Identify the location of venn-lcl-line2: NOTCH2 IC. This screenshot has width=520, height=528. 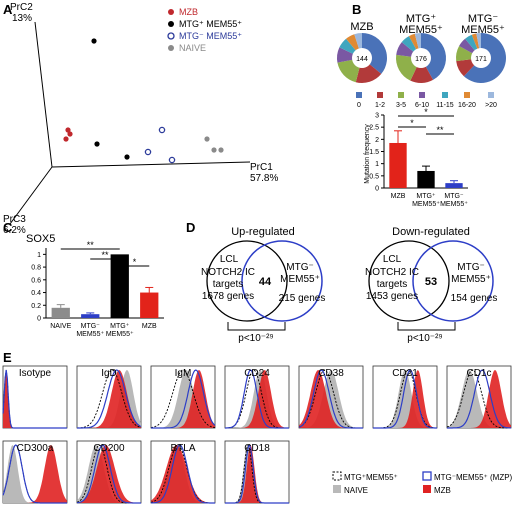
(392, 272).